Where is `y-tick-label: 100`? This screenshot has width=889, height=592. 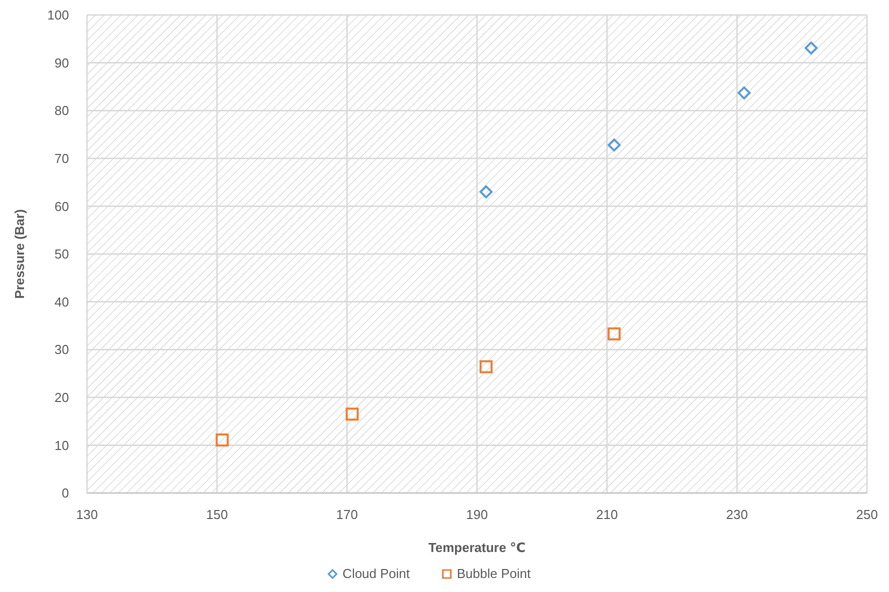 y-tick-label: 100 is located at coordinates (58, 15).